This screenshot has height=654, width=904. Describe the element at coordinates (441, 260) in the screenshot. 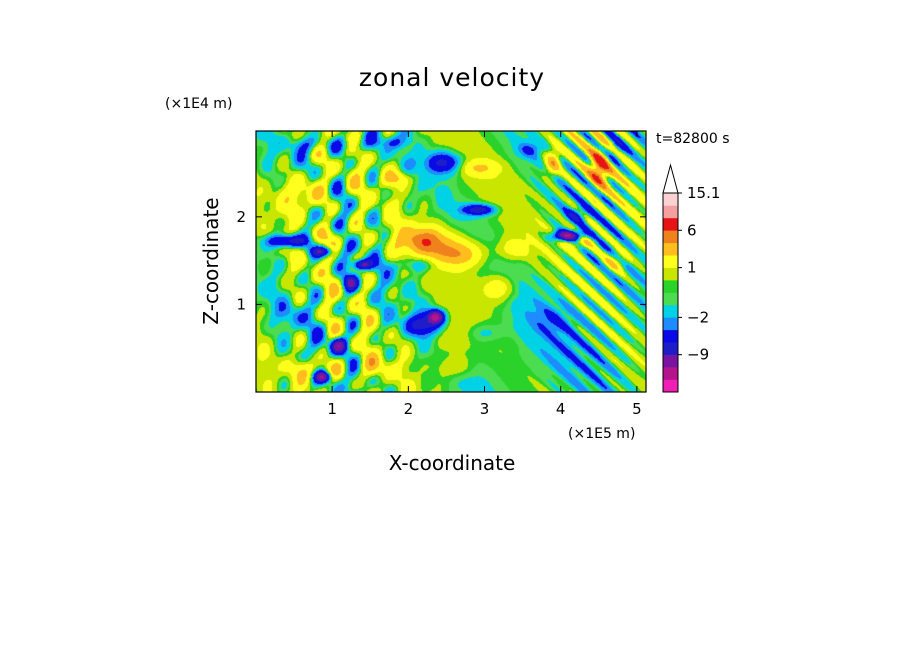

I see `y-axis-ticks: 12` at that location.